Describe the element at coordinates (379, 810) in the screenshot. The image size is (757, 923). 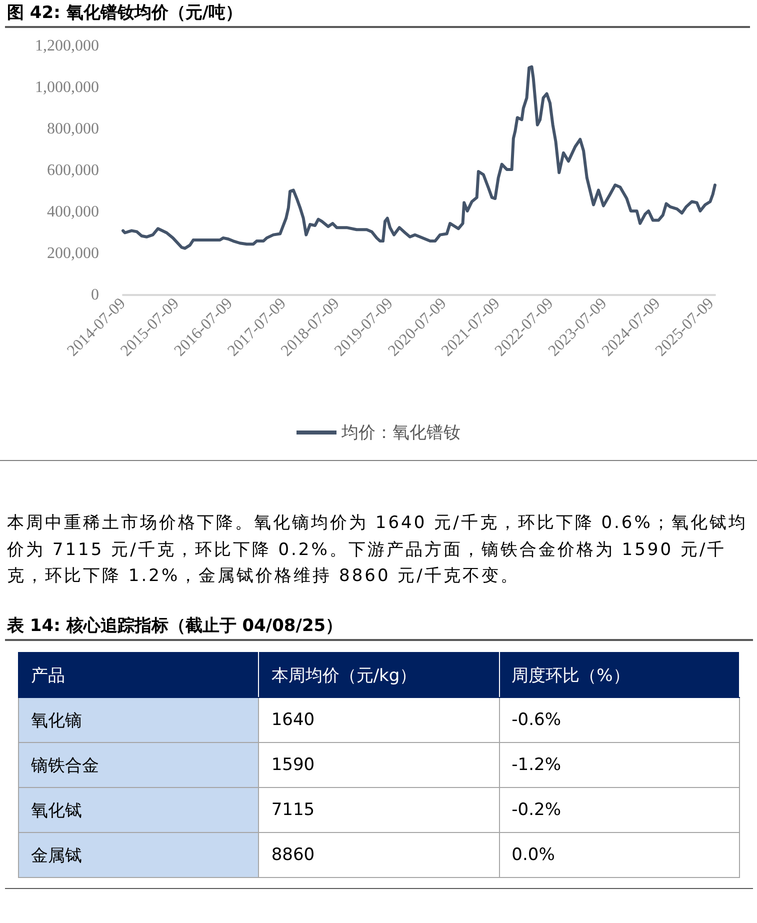
I see `data-label: 7115` at that location.